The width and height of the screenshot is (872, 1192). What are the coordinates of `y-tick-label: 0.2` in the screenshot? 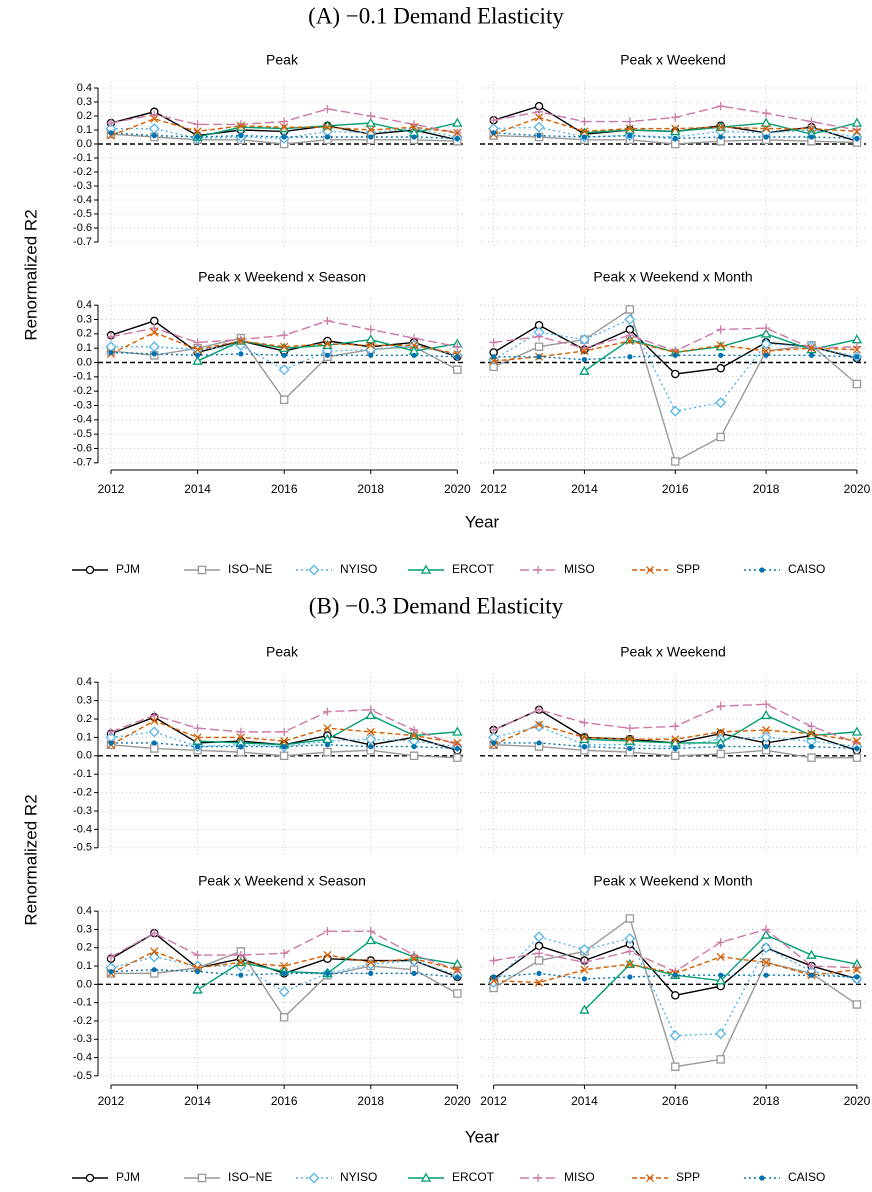 It's located at (84, 116).